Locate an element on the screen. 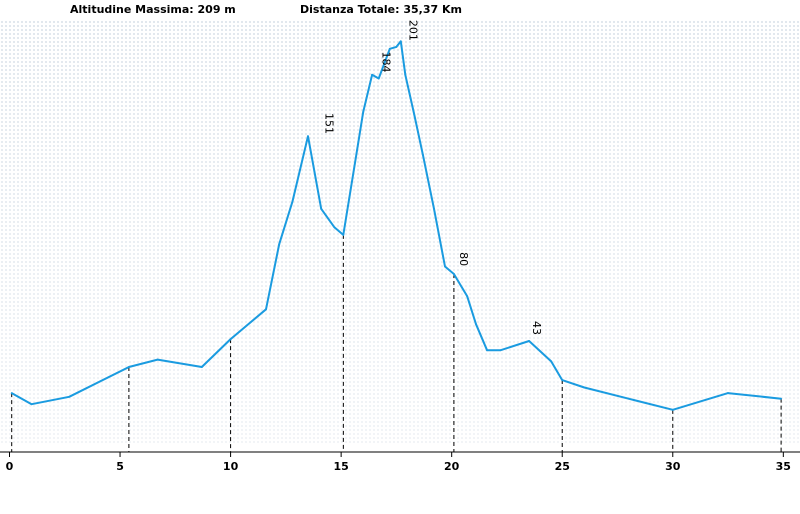 This screenshot has width=800, height=514. max-altitude-label: Altitudine Massima: 209 m is located at coordinates (153, 9).